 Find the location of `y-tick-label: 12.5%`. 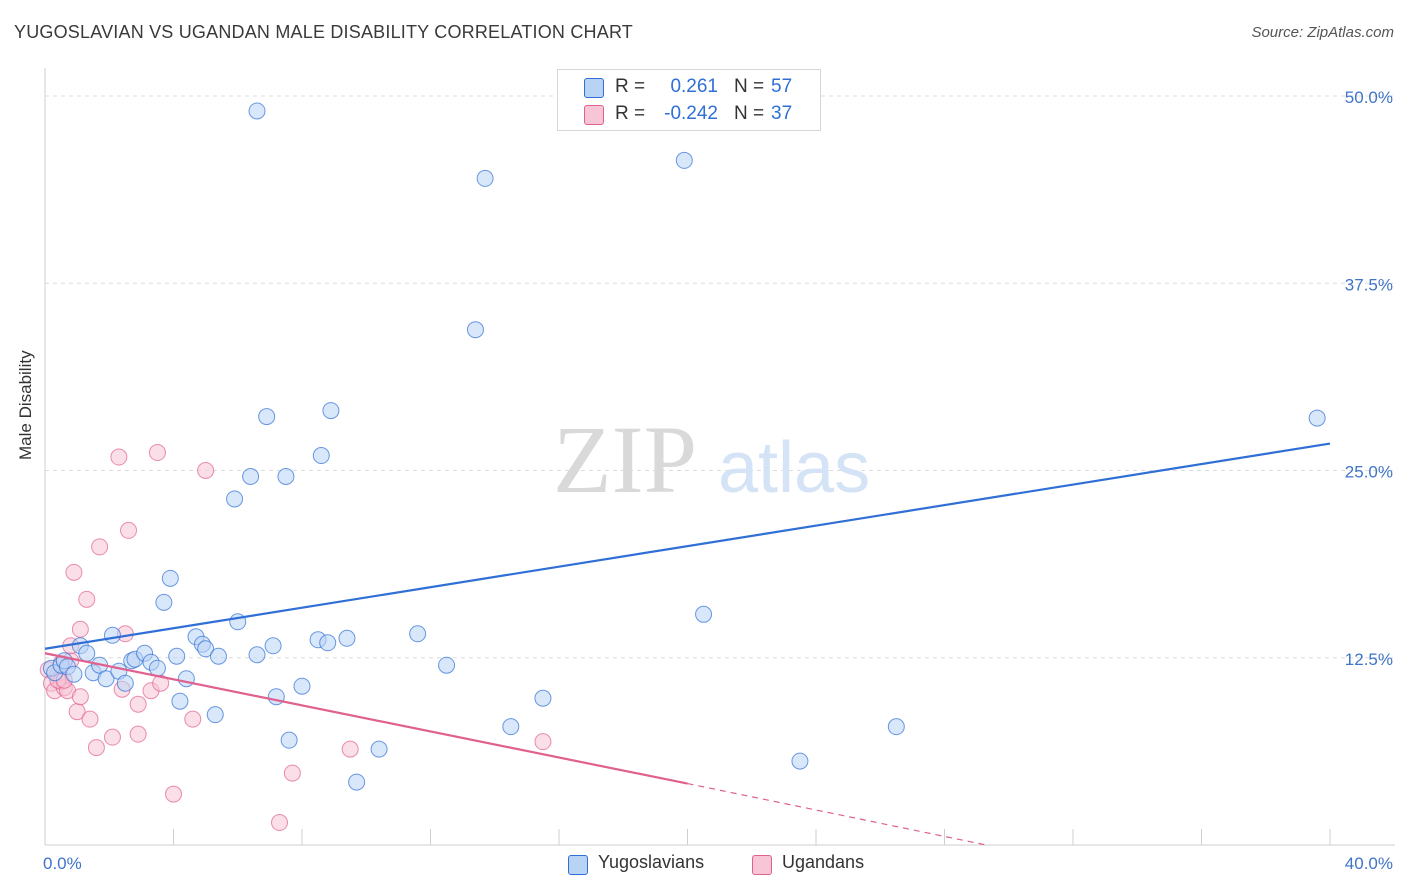

y-tick-label: 12.5% is located at coordinates (1369, 659).